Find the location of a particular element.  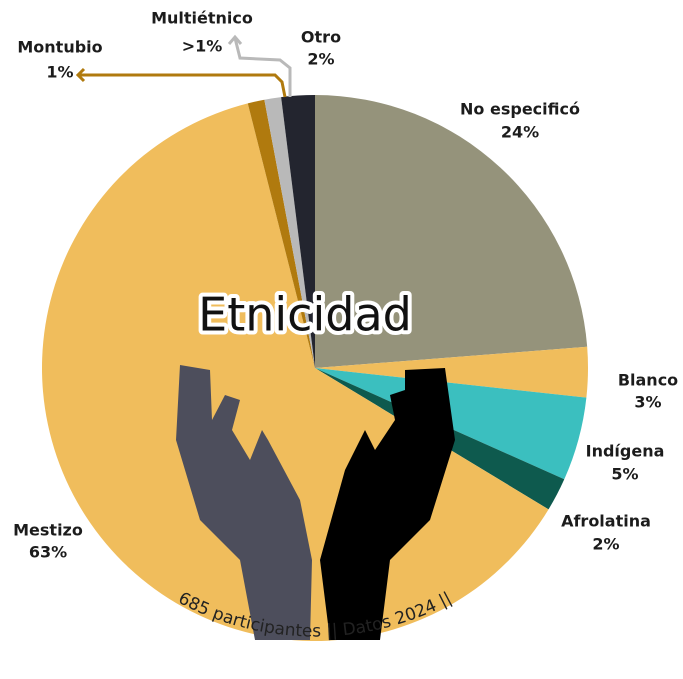

slice-value-label: 24% is located at coordinates (520, 132).